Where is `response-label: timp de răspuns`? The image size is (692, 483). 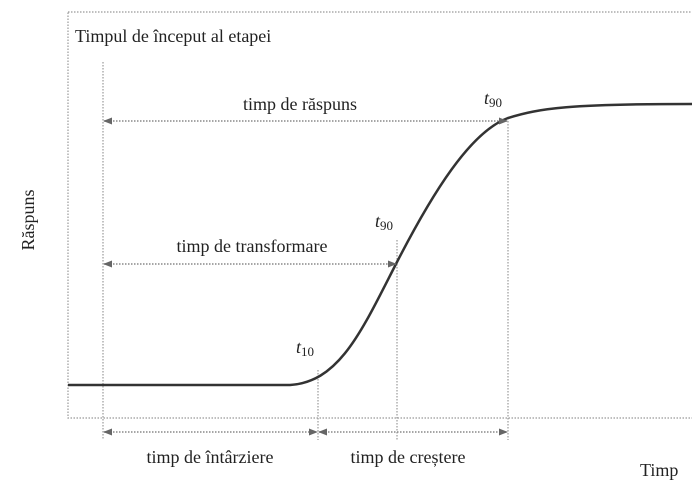
response-label: timp de răspuns is located at coordinates (300, 104).